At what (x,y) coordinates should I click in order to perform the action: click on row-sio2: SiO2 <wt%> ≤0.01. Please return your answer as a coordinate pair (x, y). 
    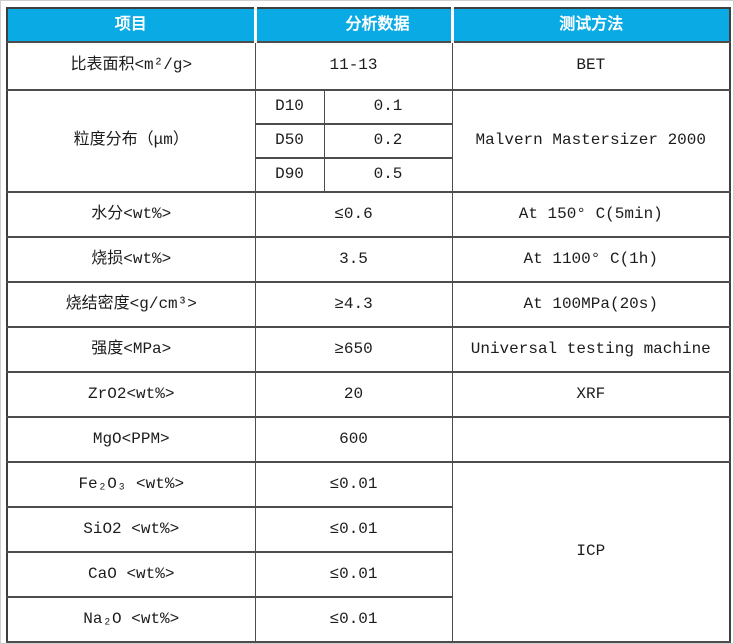
    Looking at the image, I should click on (368, 529).